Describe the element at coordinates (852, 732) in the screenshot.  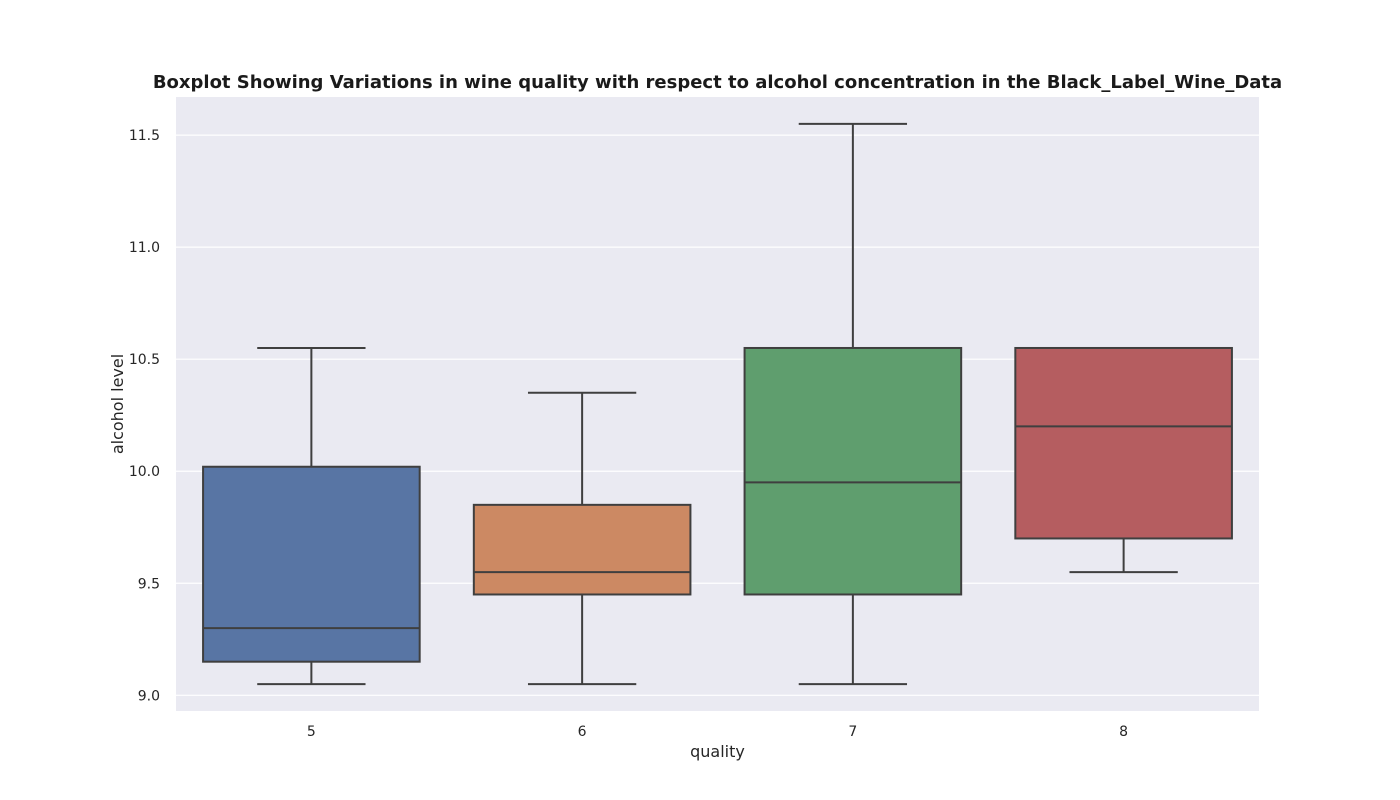
I see `x-tick-label: 7` at that location.